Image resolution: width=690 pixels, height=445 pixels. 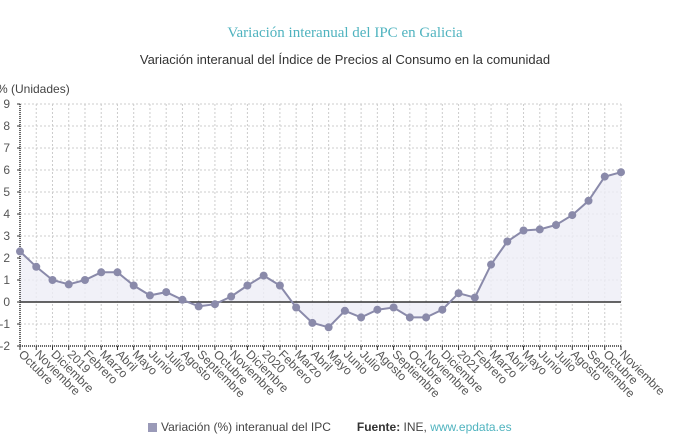 What do you see at coordinates (6, 148) in the screenshot?
I see `svg-text: 7` at bounding box center [6, 148].